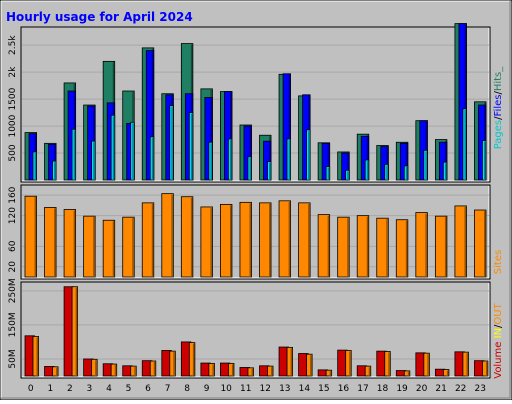  What do you see at coordinates (226, 389) in the screenshot?
I see `x-tick-label-hour-10: 10` at bounding box center [226, 389].